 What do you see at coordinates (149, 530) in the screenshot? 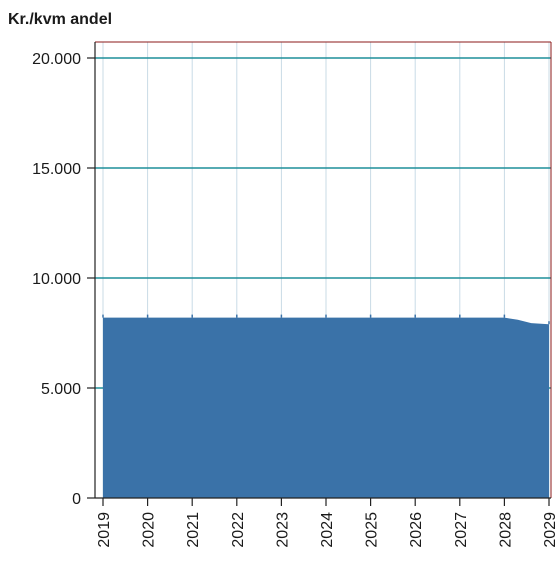
I see `x-tick-label: 2020` at bounding box center [149, 530].